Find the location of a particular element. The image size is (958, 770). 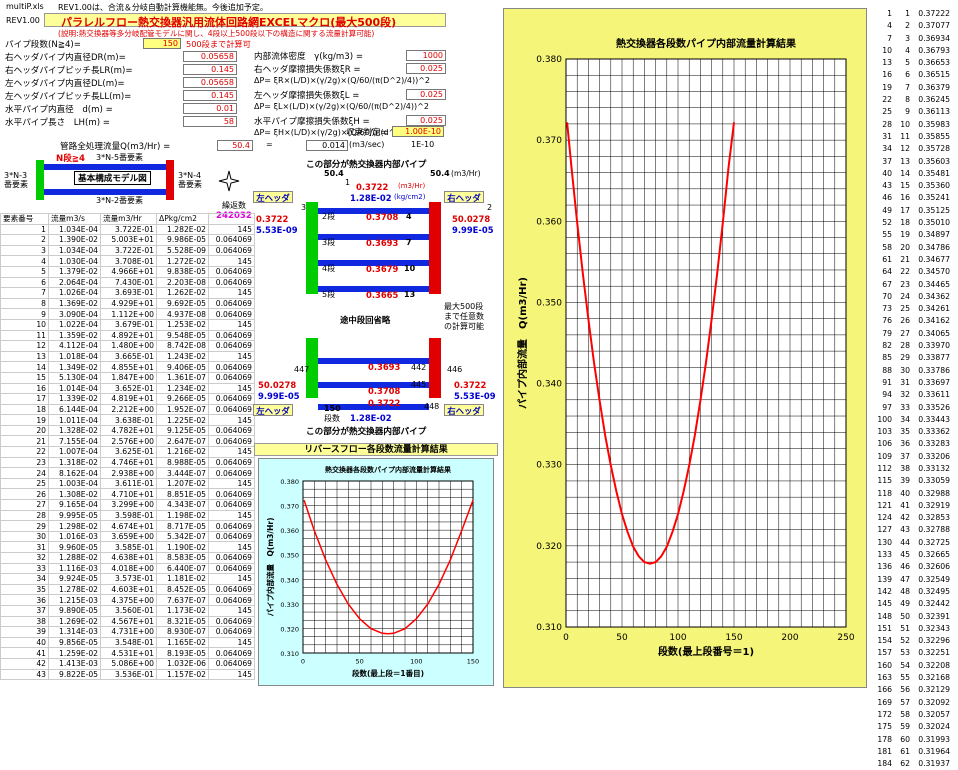

table-cell: 5.086E+00 is located at coordinates (128, 663).